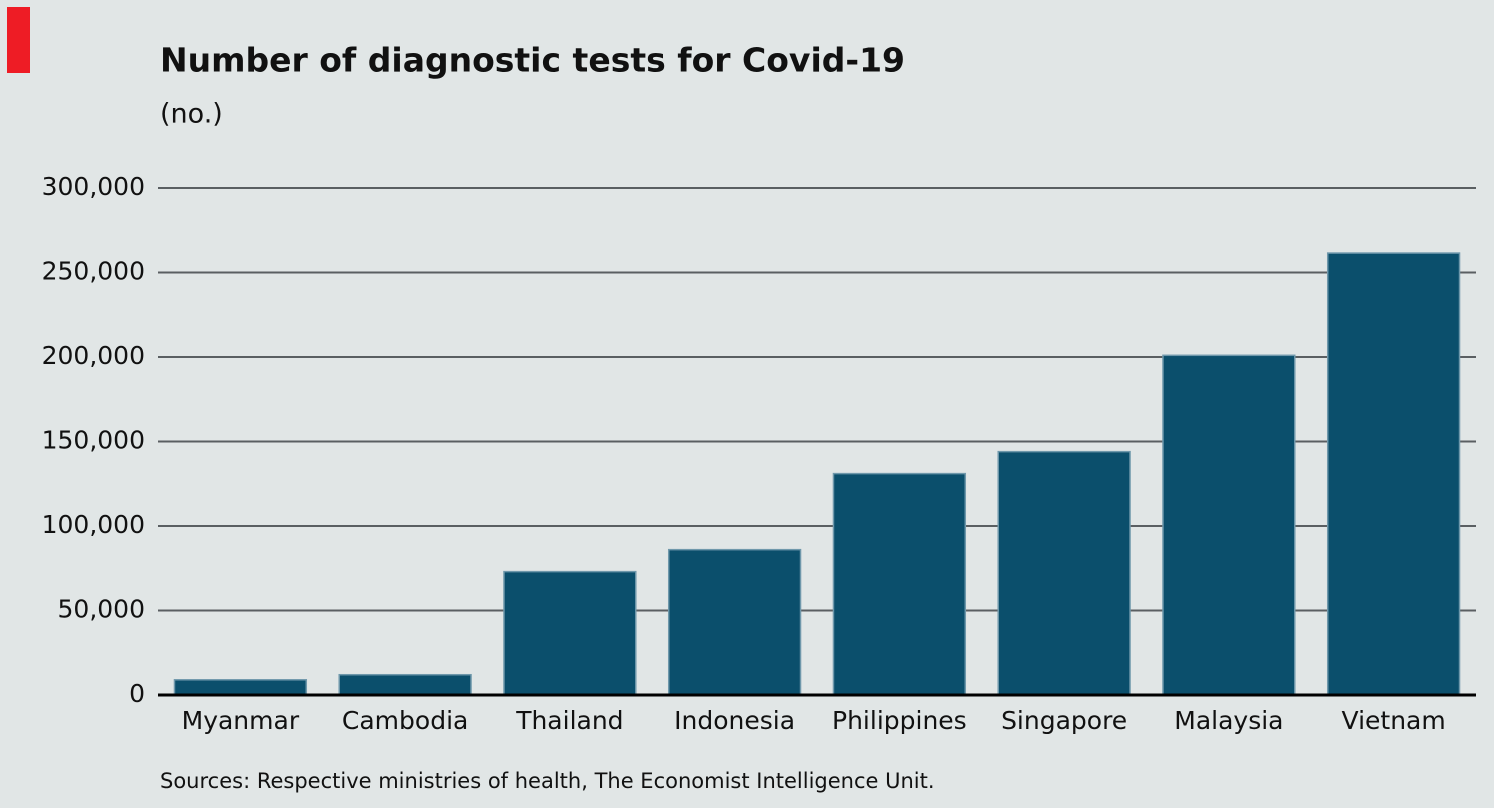  Describe the element at coordinates (1064, 720) in the screenshot. I see `x-tick-label: Singapore` at that location.